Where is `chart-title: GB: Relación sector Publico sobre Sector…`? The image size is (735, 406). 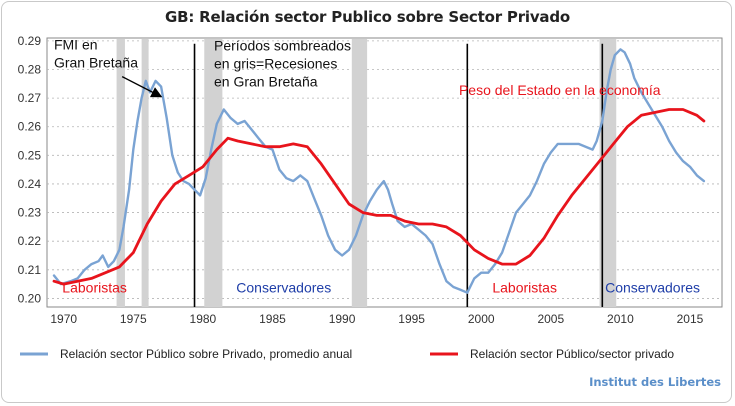
chart-title: GB: Relación sector Publico sobre Sector… is located at coordinates (367, 17).